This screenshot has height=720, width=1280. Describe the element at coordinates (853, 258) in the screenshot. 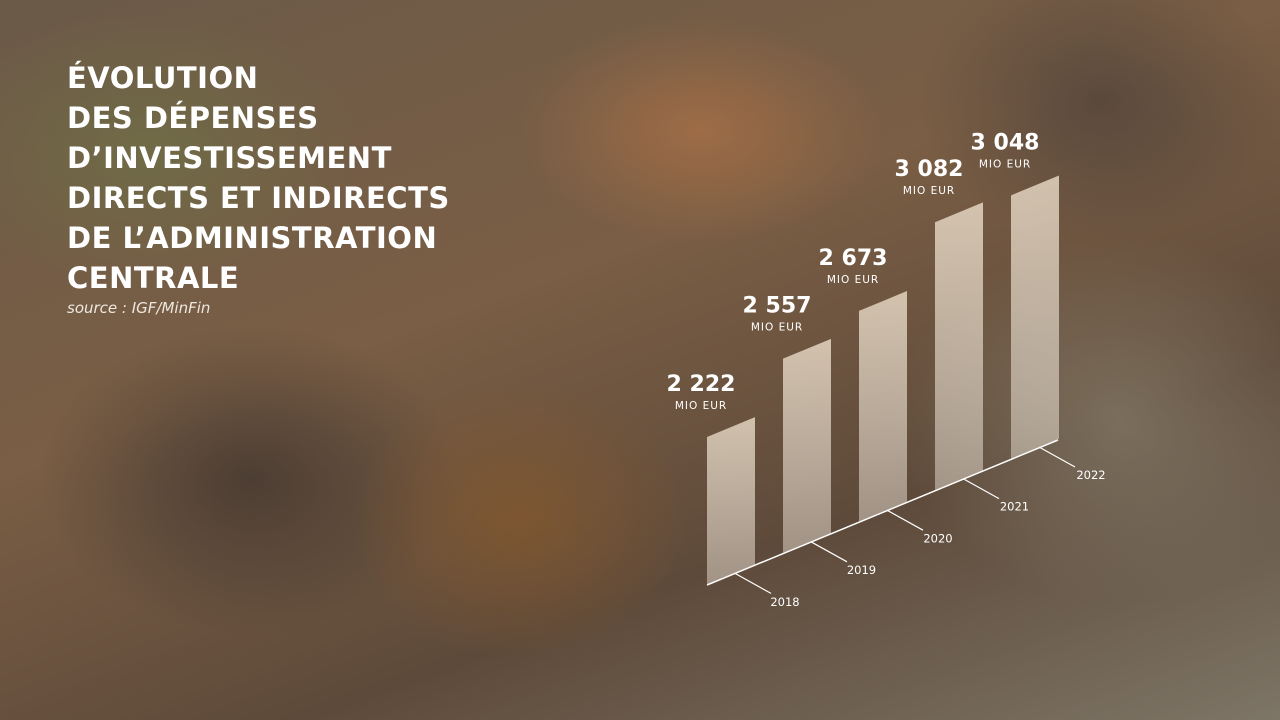

I see `value-label: 2 673` at that location.